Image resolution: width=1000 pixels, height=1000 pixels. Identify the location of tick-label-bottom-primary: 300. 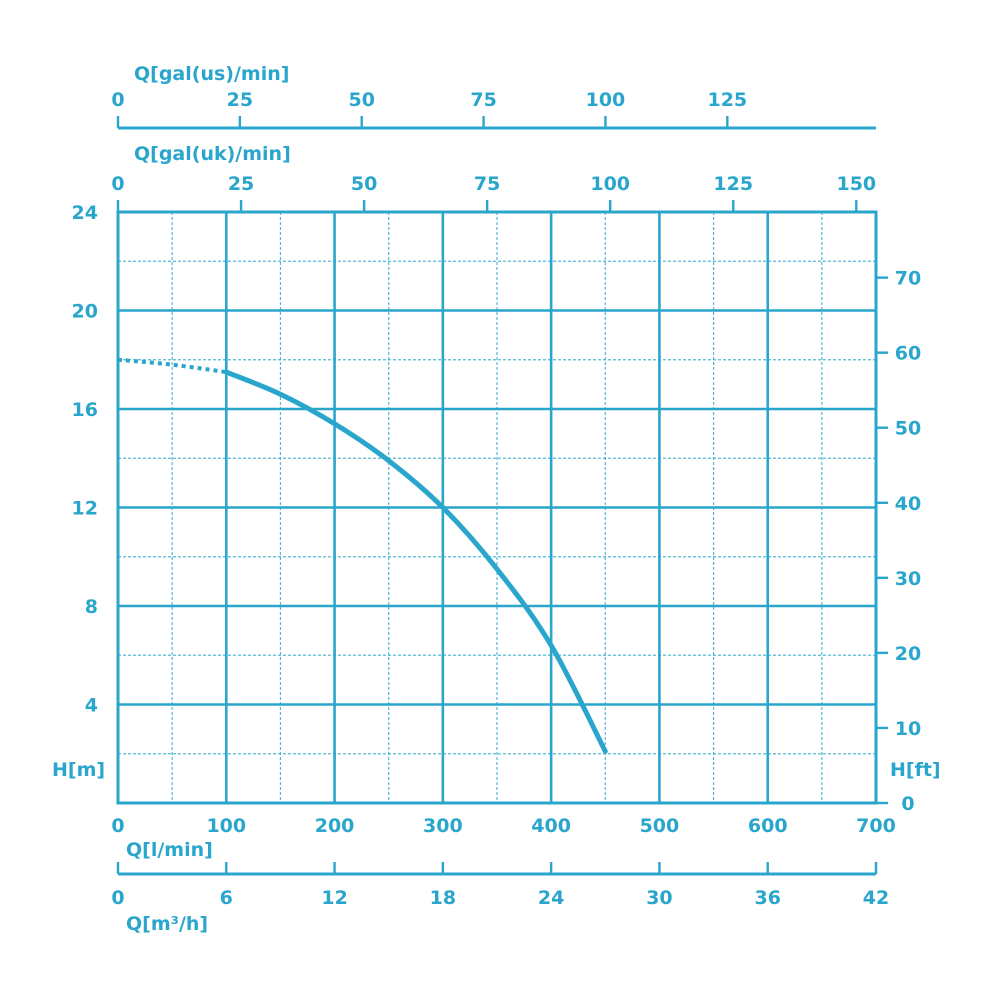
(443, 826).